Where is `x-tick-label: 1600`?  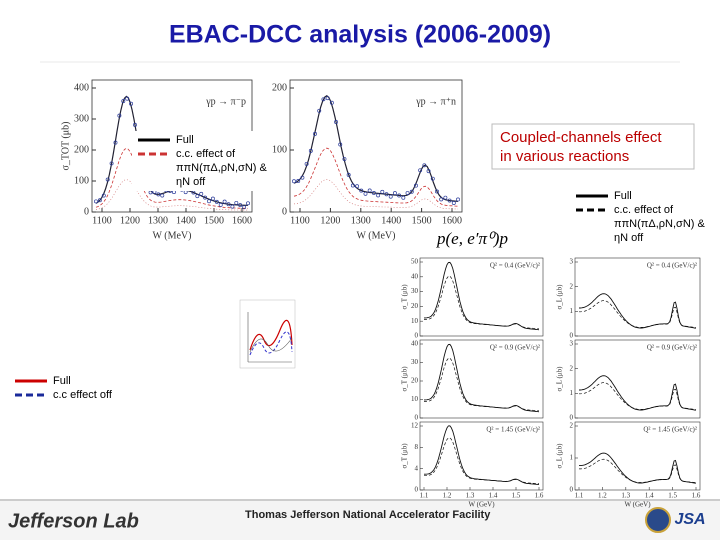
x-tick-label: 1600 is located at coordinates (242, 220).